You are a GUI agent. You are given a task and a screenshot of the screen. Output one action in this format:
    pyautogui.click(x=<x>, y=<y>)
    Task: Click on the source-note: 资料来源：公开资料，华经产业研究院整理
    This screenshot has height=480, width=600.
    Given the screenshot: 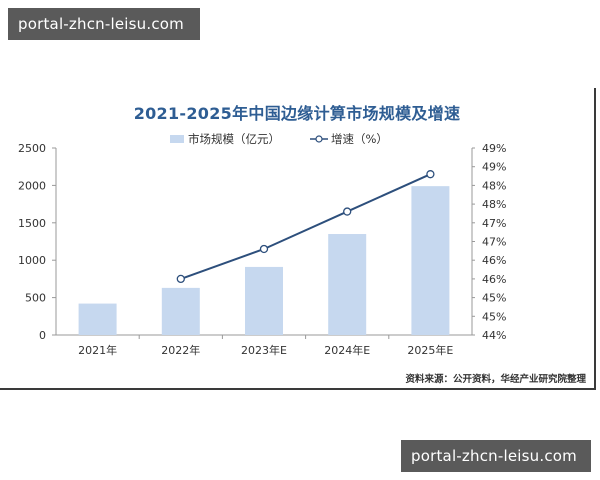 What is the action you would take?
    pyautogui.click(x=495, y=379)
    